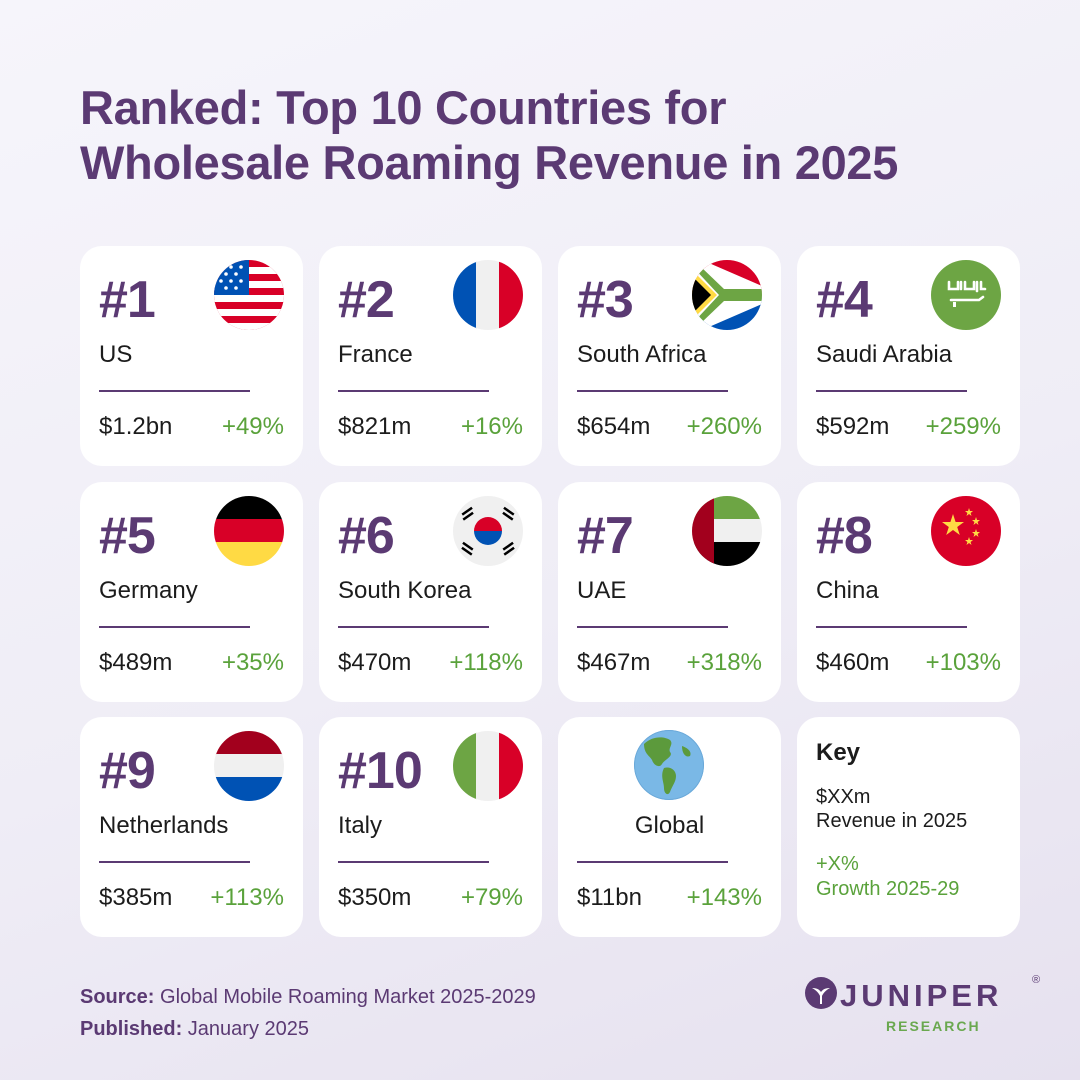 The height and width of the screenshot is (1080, 1080). I want to click on revenue-value: $350m, so click(375, 897).